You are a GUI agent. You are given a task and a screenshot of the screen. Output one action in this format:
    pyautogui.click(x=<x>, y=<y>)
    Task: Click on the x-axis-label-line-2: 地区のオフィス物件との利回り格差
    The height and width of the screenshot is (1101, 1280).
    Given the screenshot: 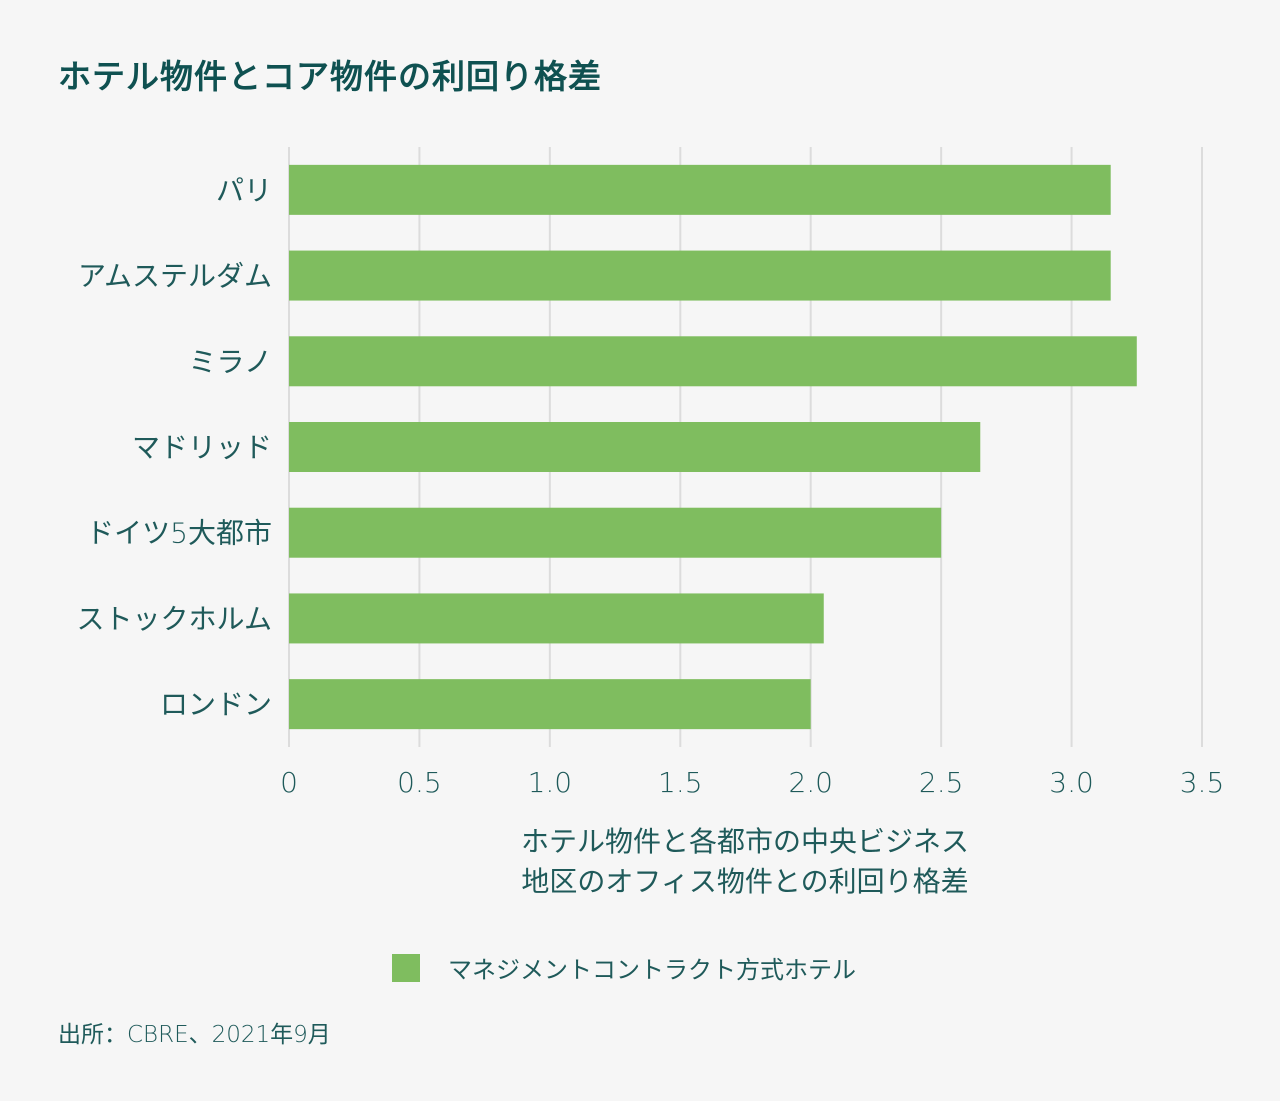 What is the action you would take?
    pyautogui.click(x=745, y=881)
    